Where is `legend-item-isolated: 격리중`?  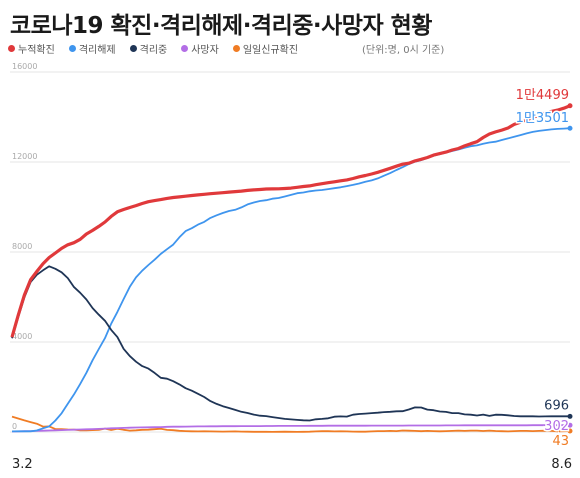
legend-item-isolated: 격리중 is located at coordinates (148, 48).